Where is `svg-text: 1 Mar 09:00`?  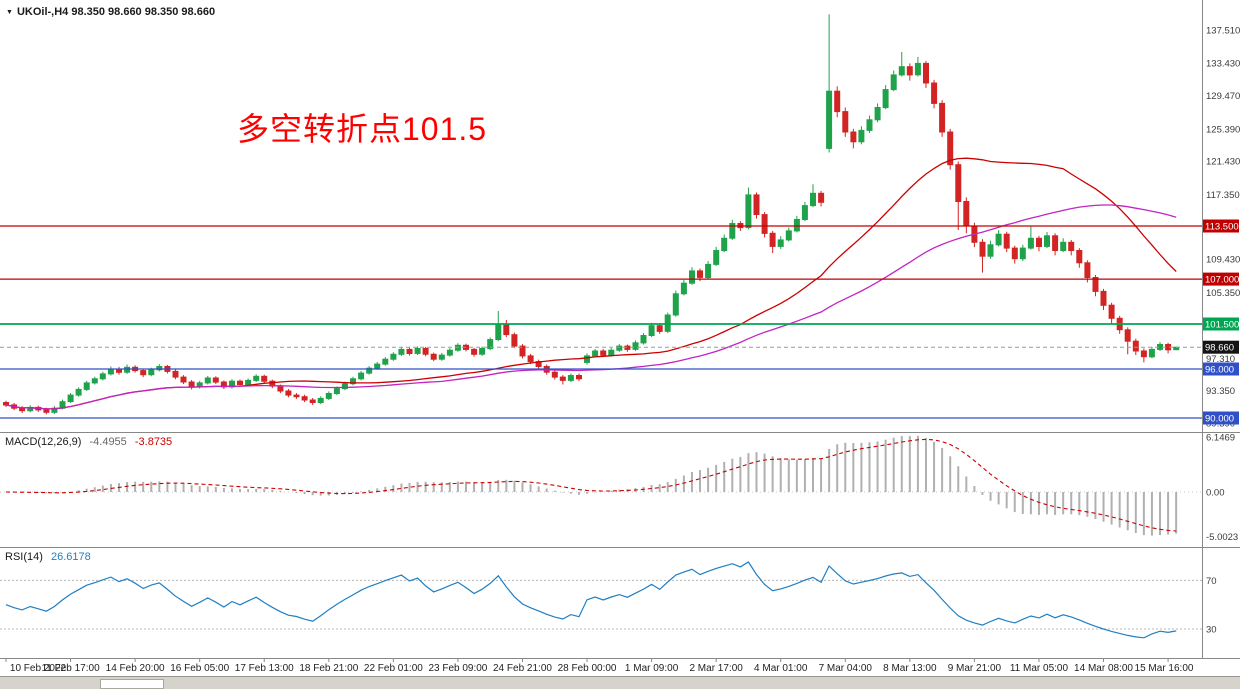
svg-text: 1 Mar 09:00 is located at coordinates (652, 668).